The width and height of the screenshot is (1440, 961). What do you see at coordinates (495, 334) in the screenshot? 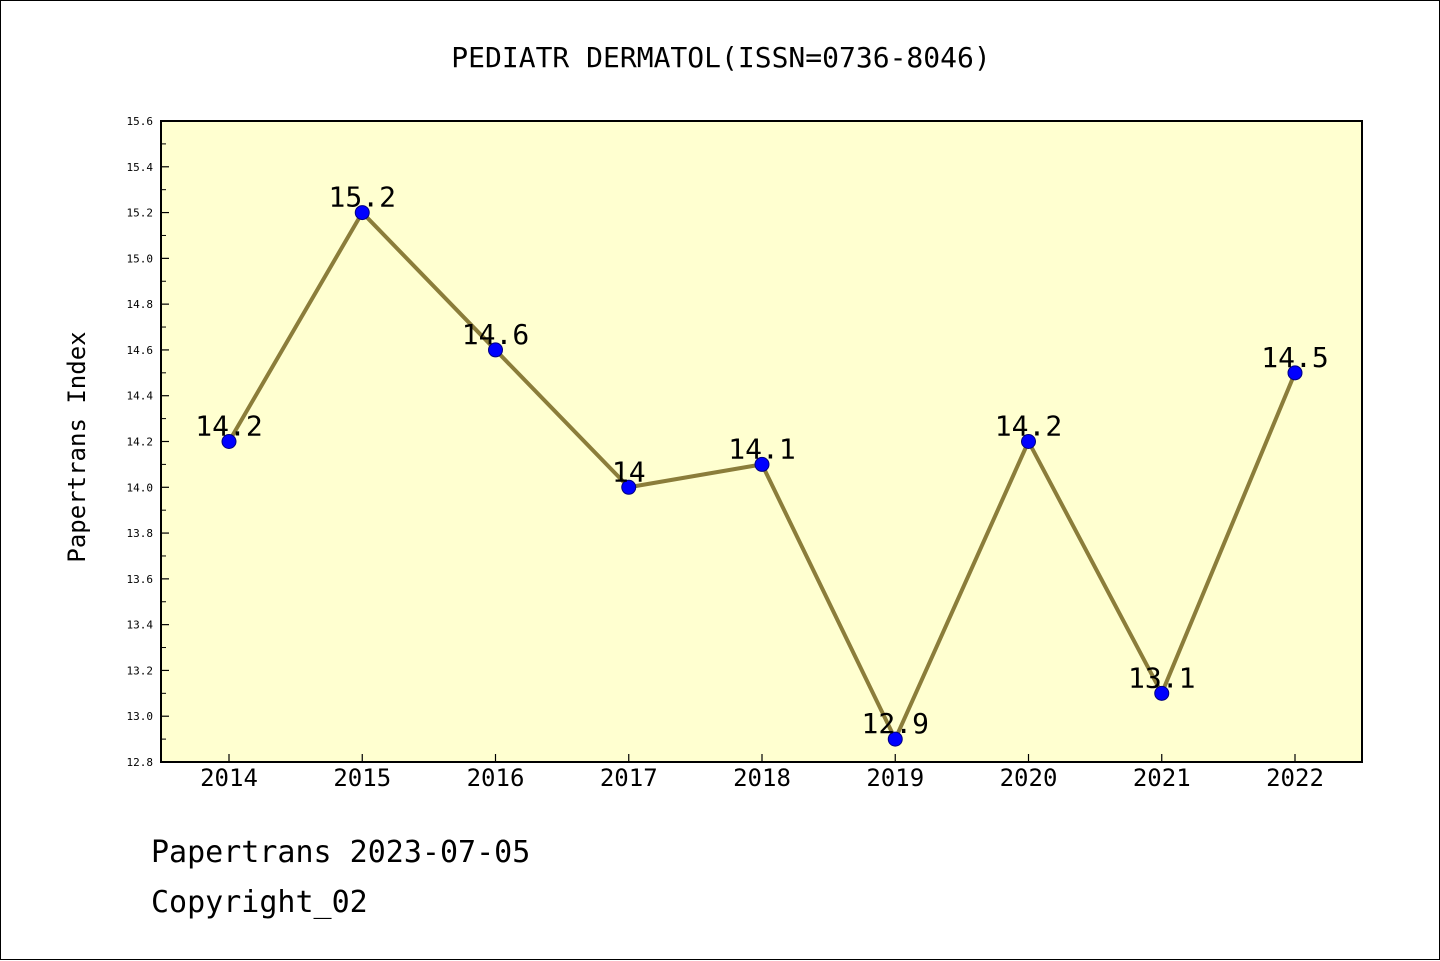
I see `data-label: 14.6` at bounding box center [495, 334].